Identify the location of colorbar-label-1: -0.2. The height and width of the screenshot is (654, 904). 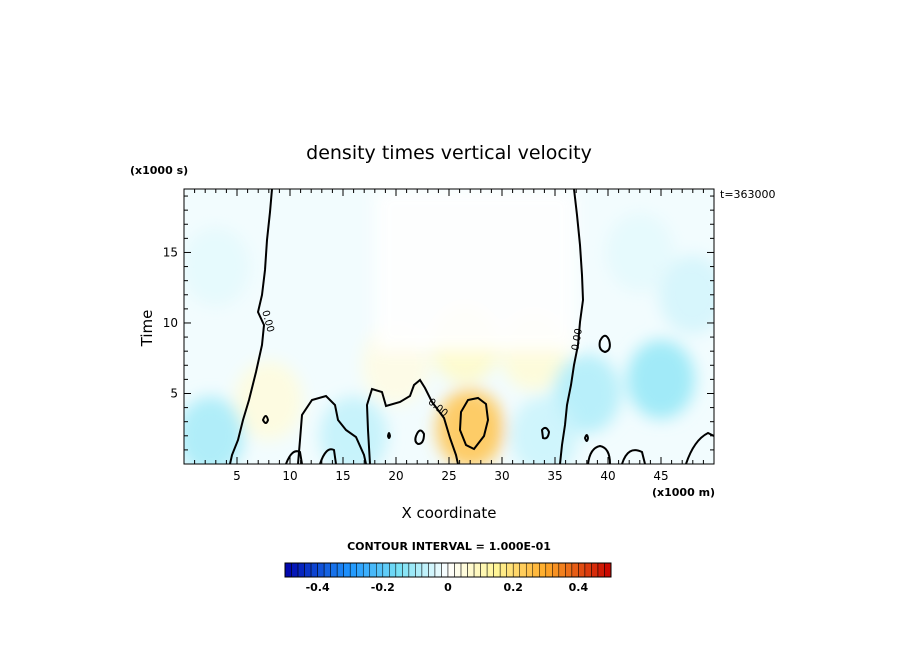
(383, 587).